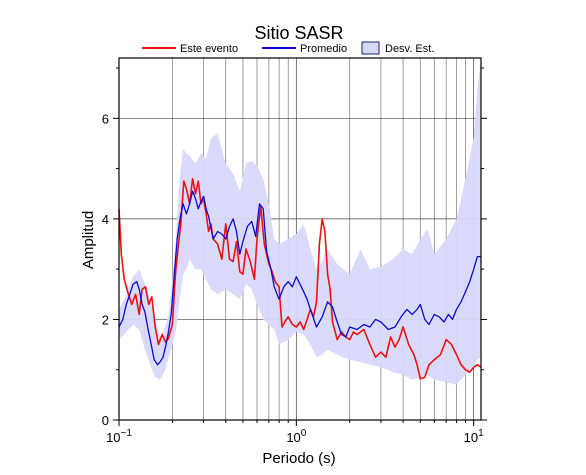 This screenshot has height=475, width=586. Describe the element at coordinates (474, 436) in the screenshot. I see `x-tick-label: 10¹` at that location.